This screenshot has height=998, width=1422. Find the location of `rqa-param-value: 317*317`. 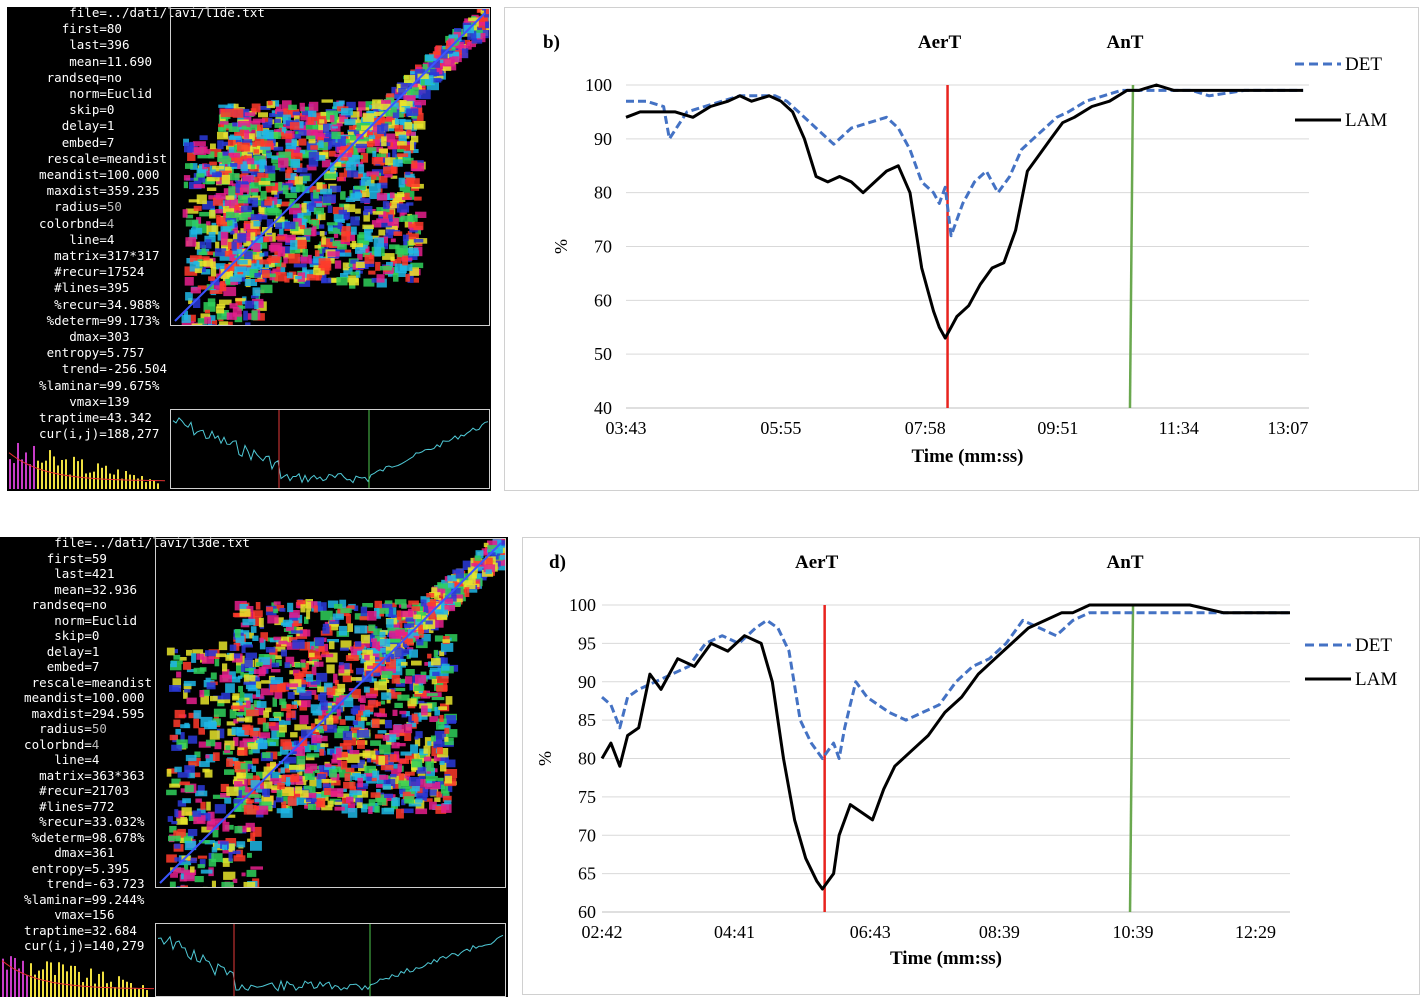

rqa-param-value: 317*317 is located at coordinates (133, 255).